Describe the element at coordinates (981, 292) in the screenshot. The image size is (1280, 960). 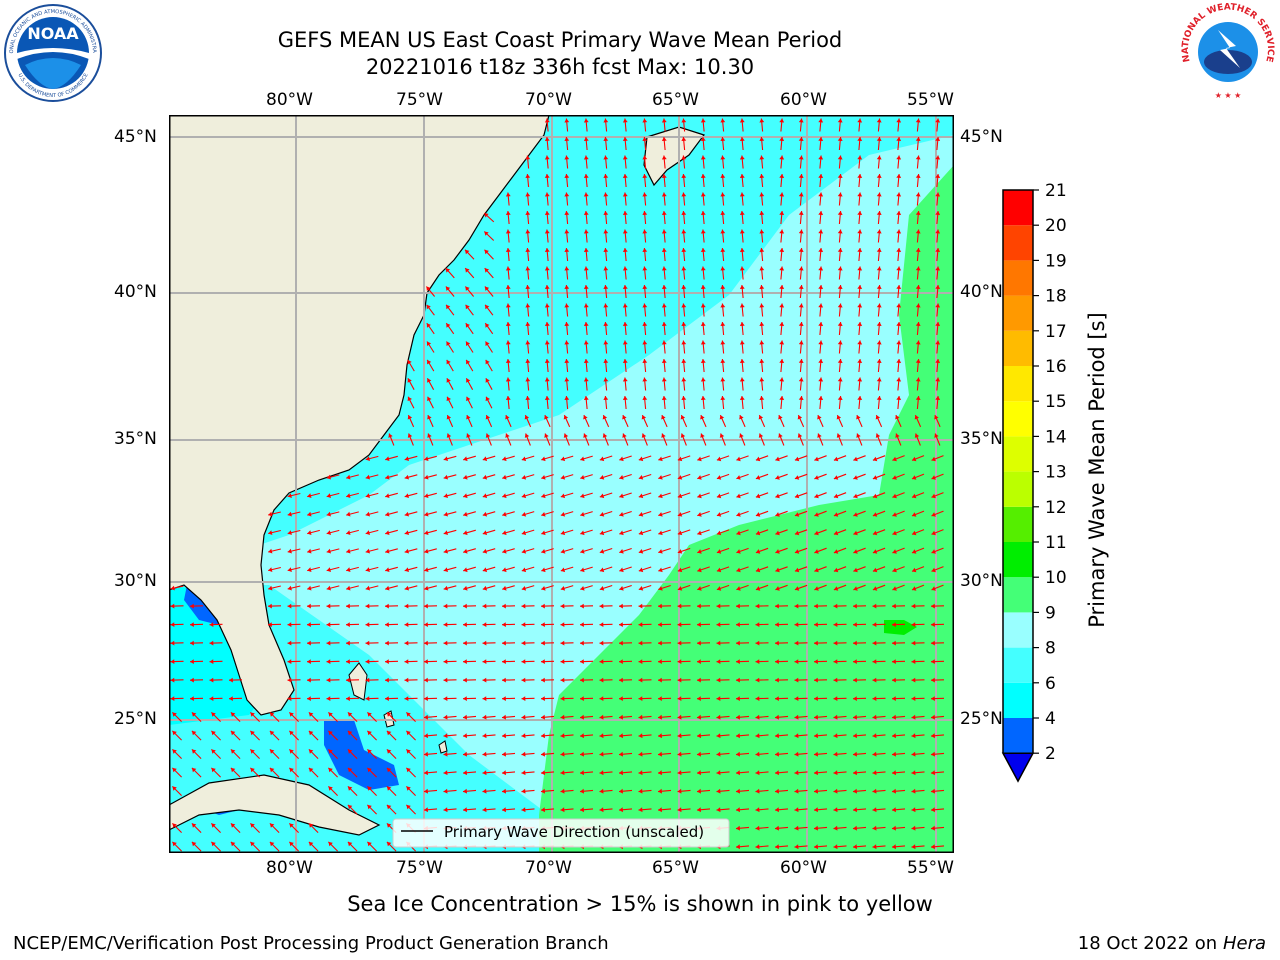
I see `lat-tick-right-40n: 40°N` at that location.